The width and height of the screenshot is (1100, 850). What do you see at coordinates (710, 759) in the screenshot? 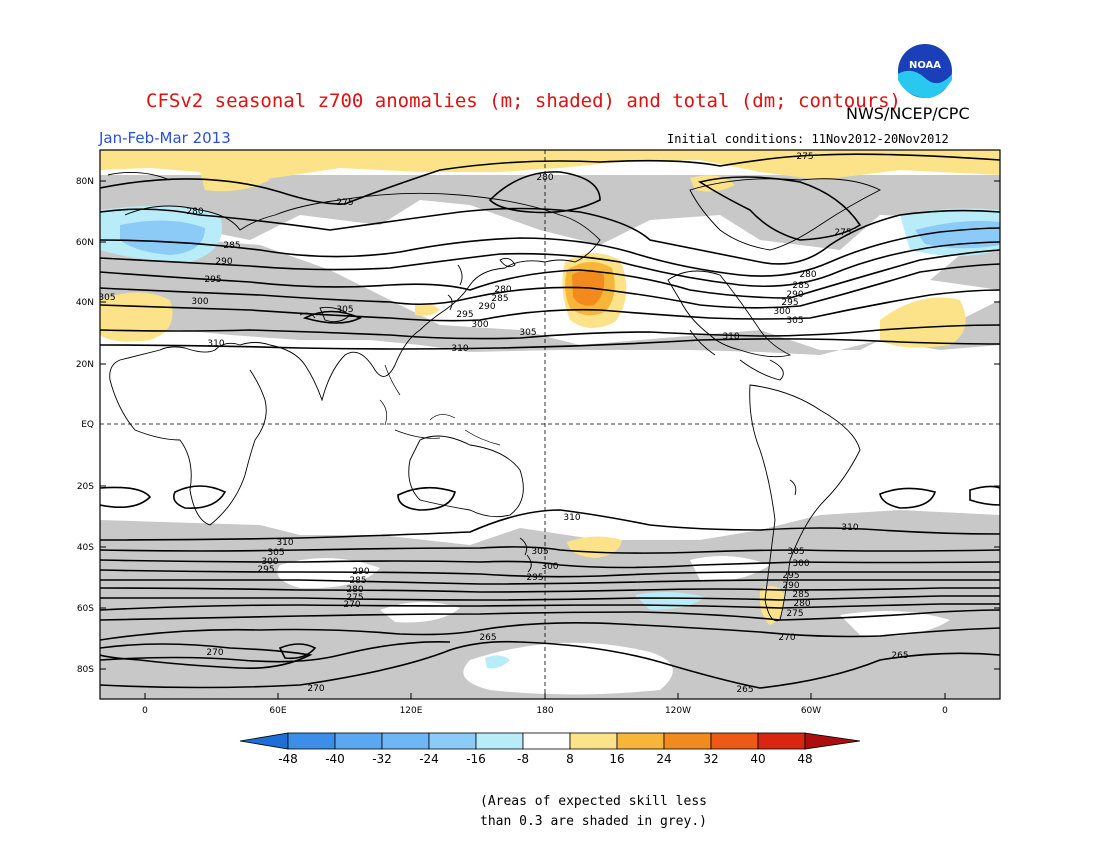
I see `colorbar-tick: 32` at bounding box center [710, 759].